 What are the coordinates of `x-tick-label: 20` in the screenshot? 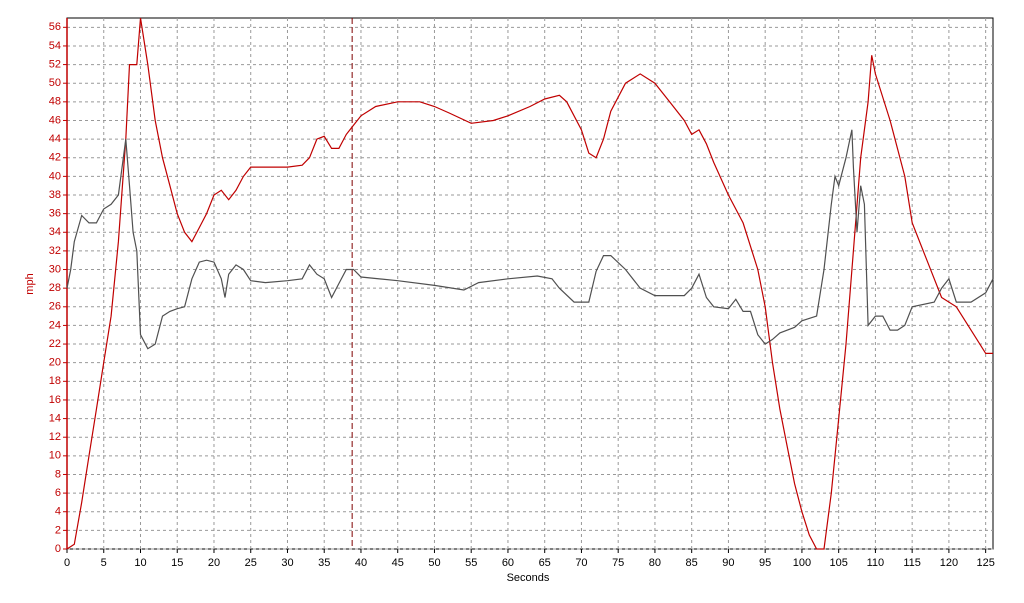 It's located at (214, 563).